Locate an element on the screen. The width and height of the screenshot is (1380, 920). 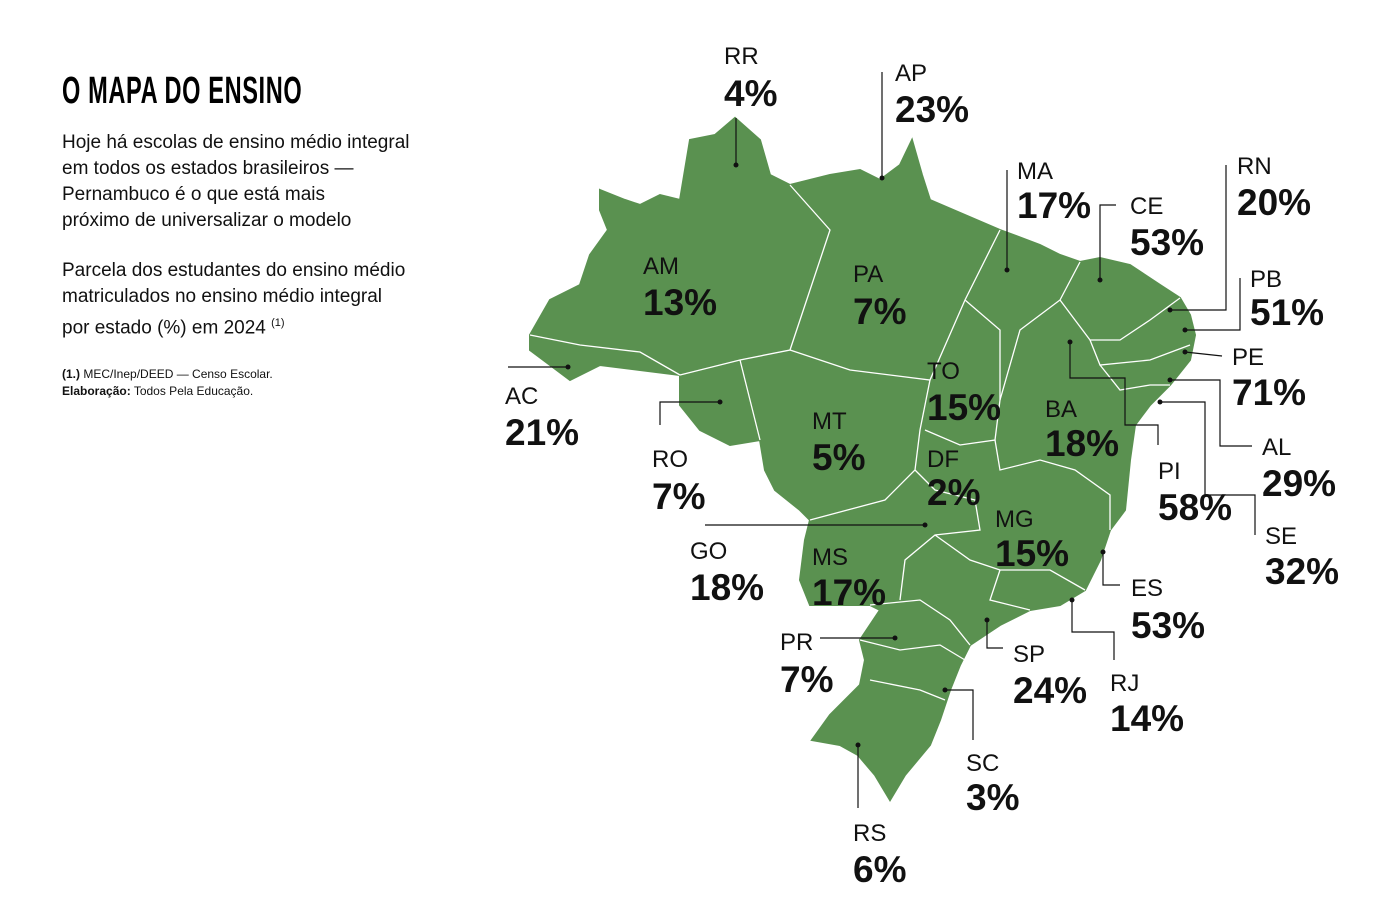
state-value: 20% is located at coordinates (1274, 202).